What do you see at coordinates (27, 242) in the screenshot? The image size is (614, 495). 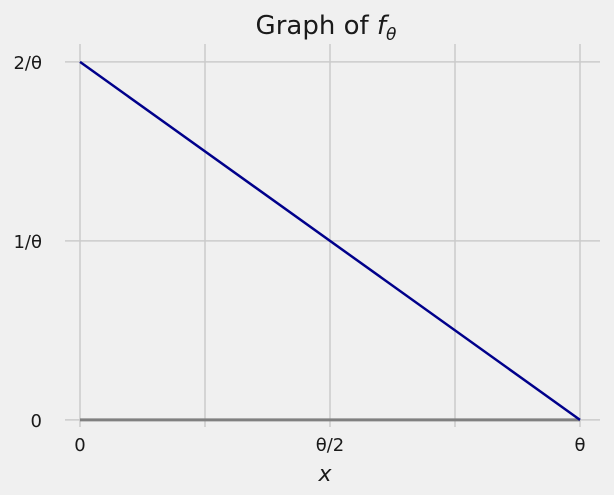 I see `y-tick-label-1: 1/θ` at bounding box center [27, 242].